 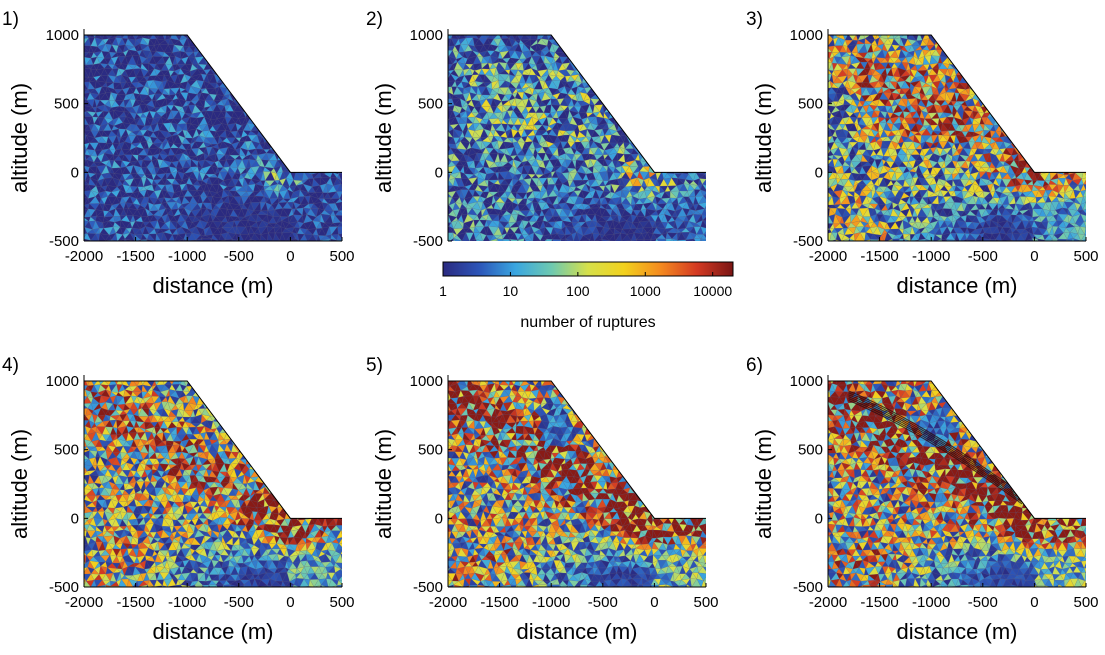 What do you see at coordinates (511, 291) in the screenshot?
I see `colorbar-tick-label: 10` at bounding box center [511, 291].